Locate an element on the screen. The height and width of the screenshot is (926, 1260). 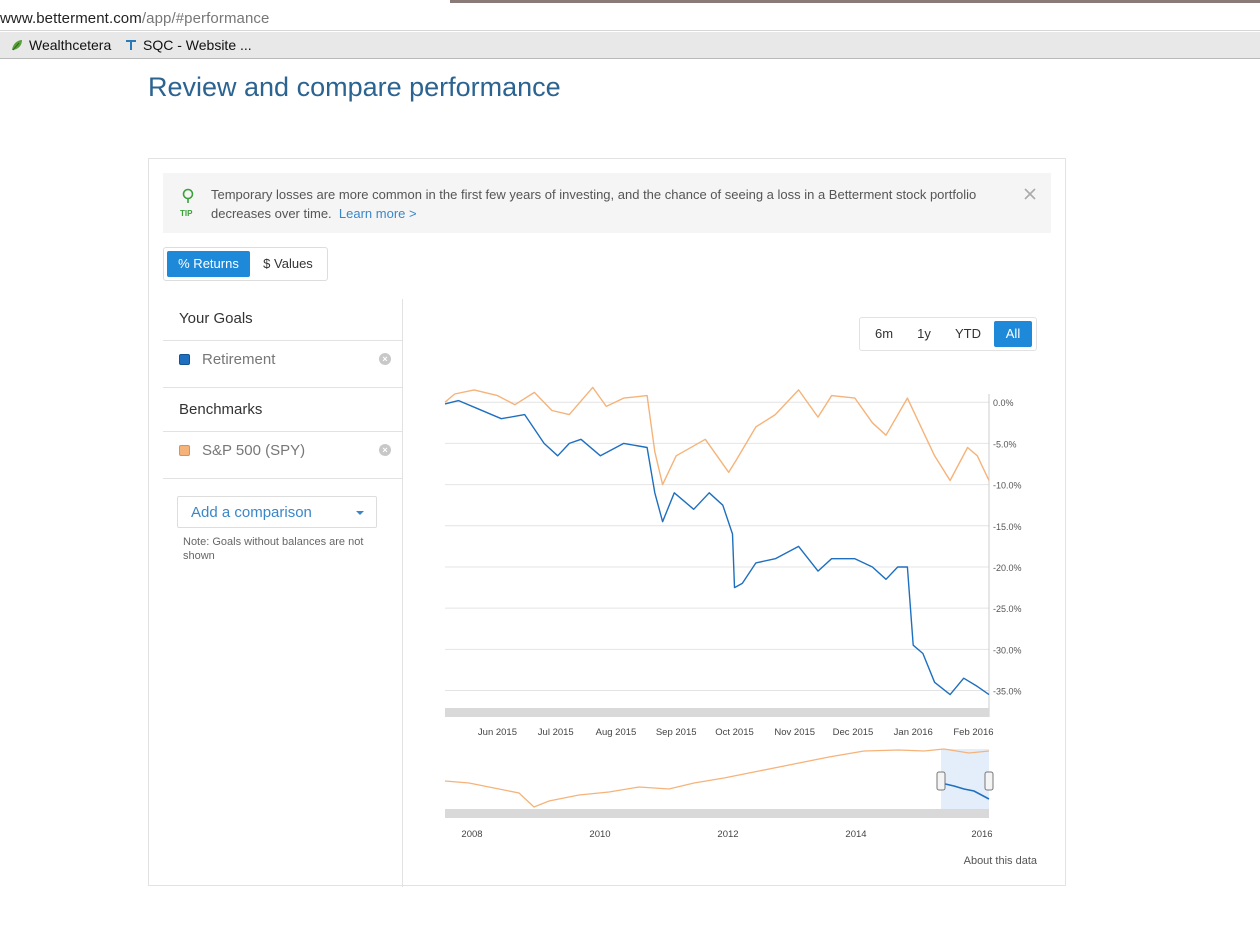
navigator-selection is located at coordinates (965, 779).